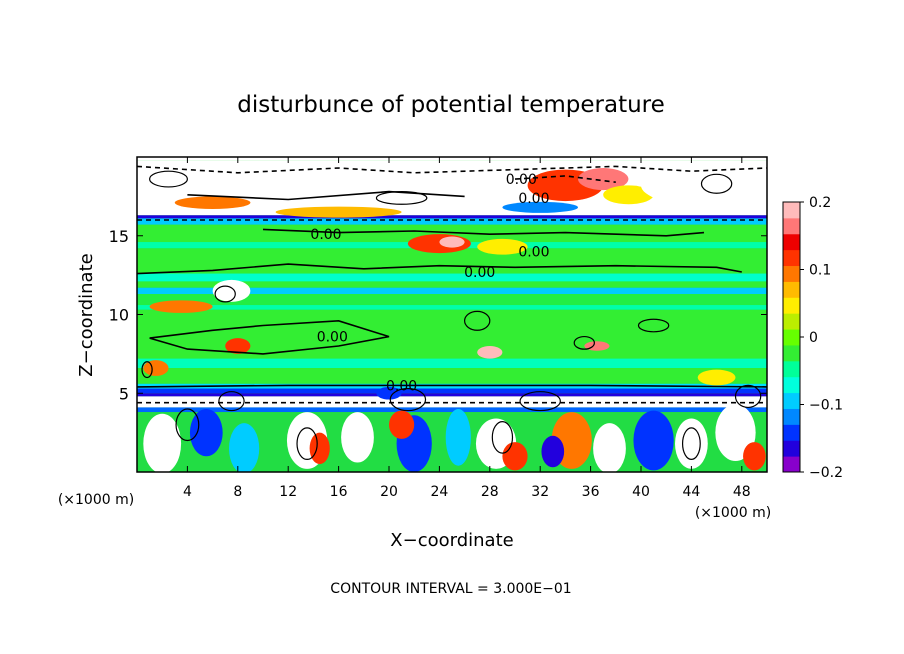 This screenshot has height=654, width=904. I want to click on colorbar-tick-label: 0, so click(813, 338).